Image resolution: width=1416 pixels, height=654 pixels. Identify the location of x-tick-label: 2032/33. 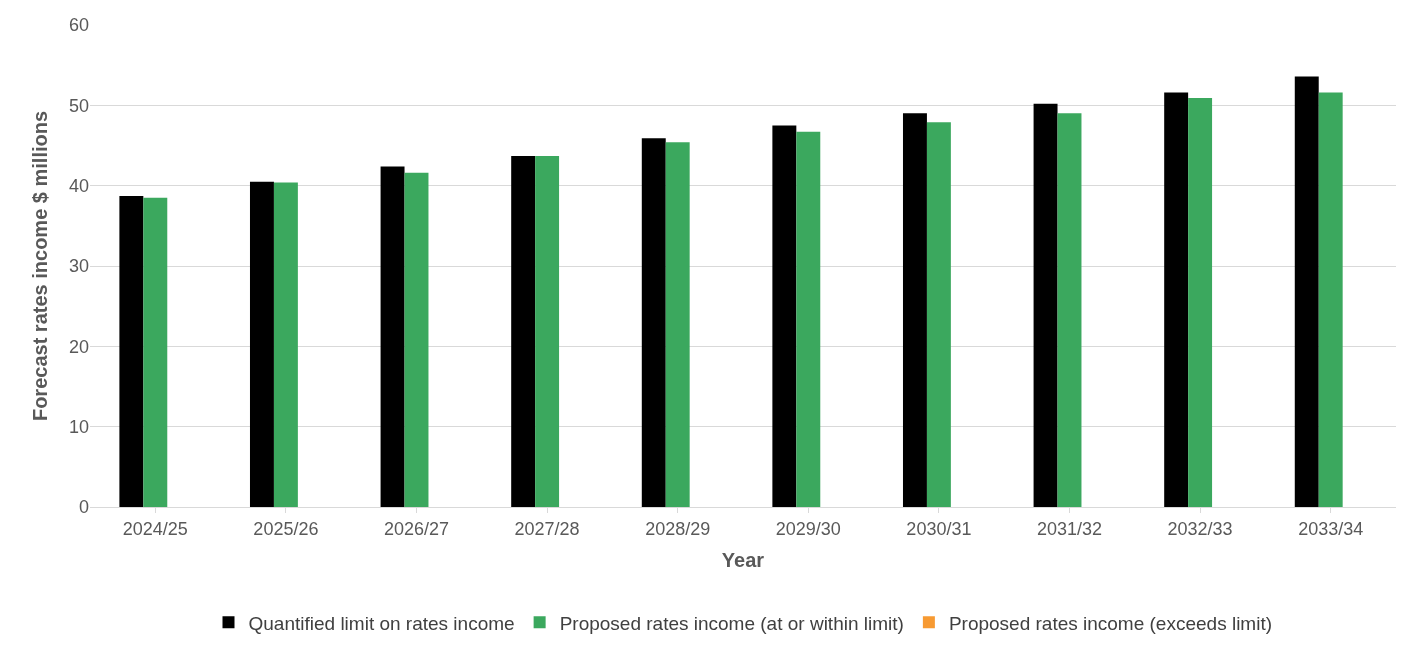
(1200, 528).